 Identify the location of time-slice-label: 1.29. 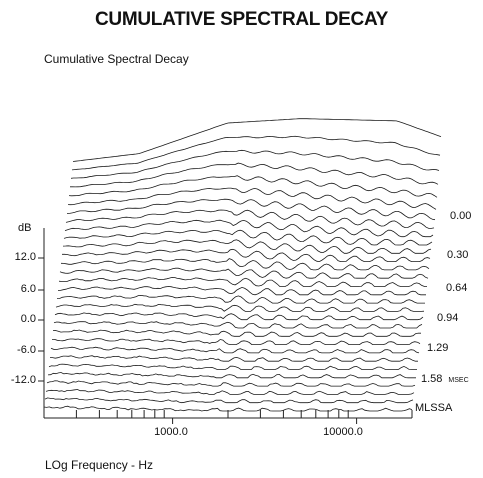
(438, 348).